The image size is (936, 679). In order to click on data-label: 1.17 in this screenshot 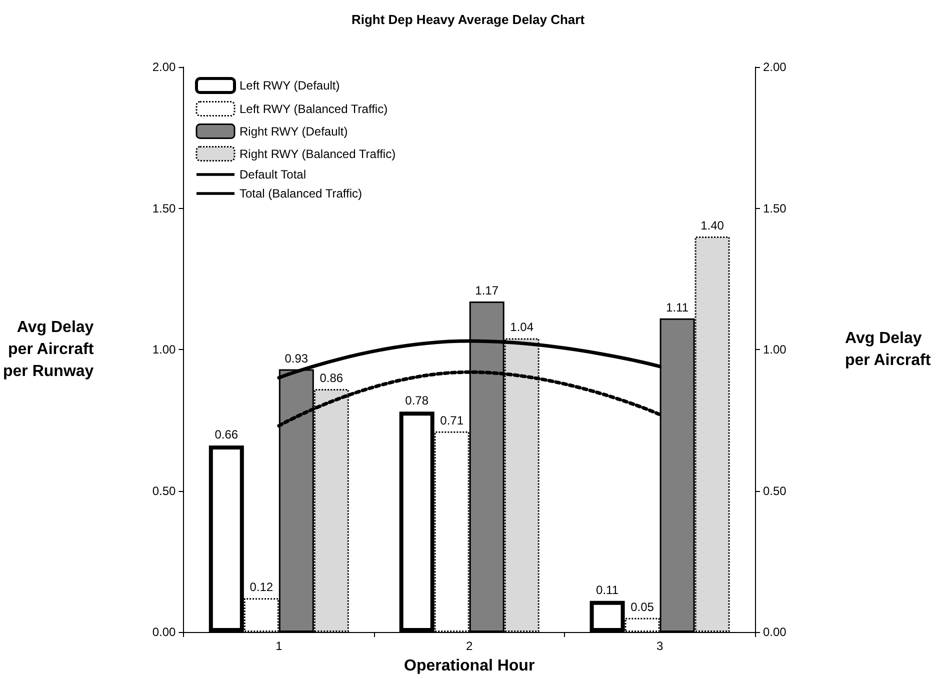, I will do `click(487, 290)`.